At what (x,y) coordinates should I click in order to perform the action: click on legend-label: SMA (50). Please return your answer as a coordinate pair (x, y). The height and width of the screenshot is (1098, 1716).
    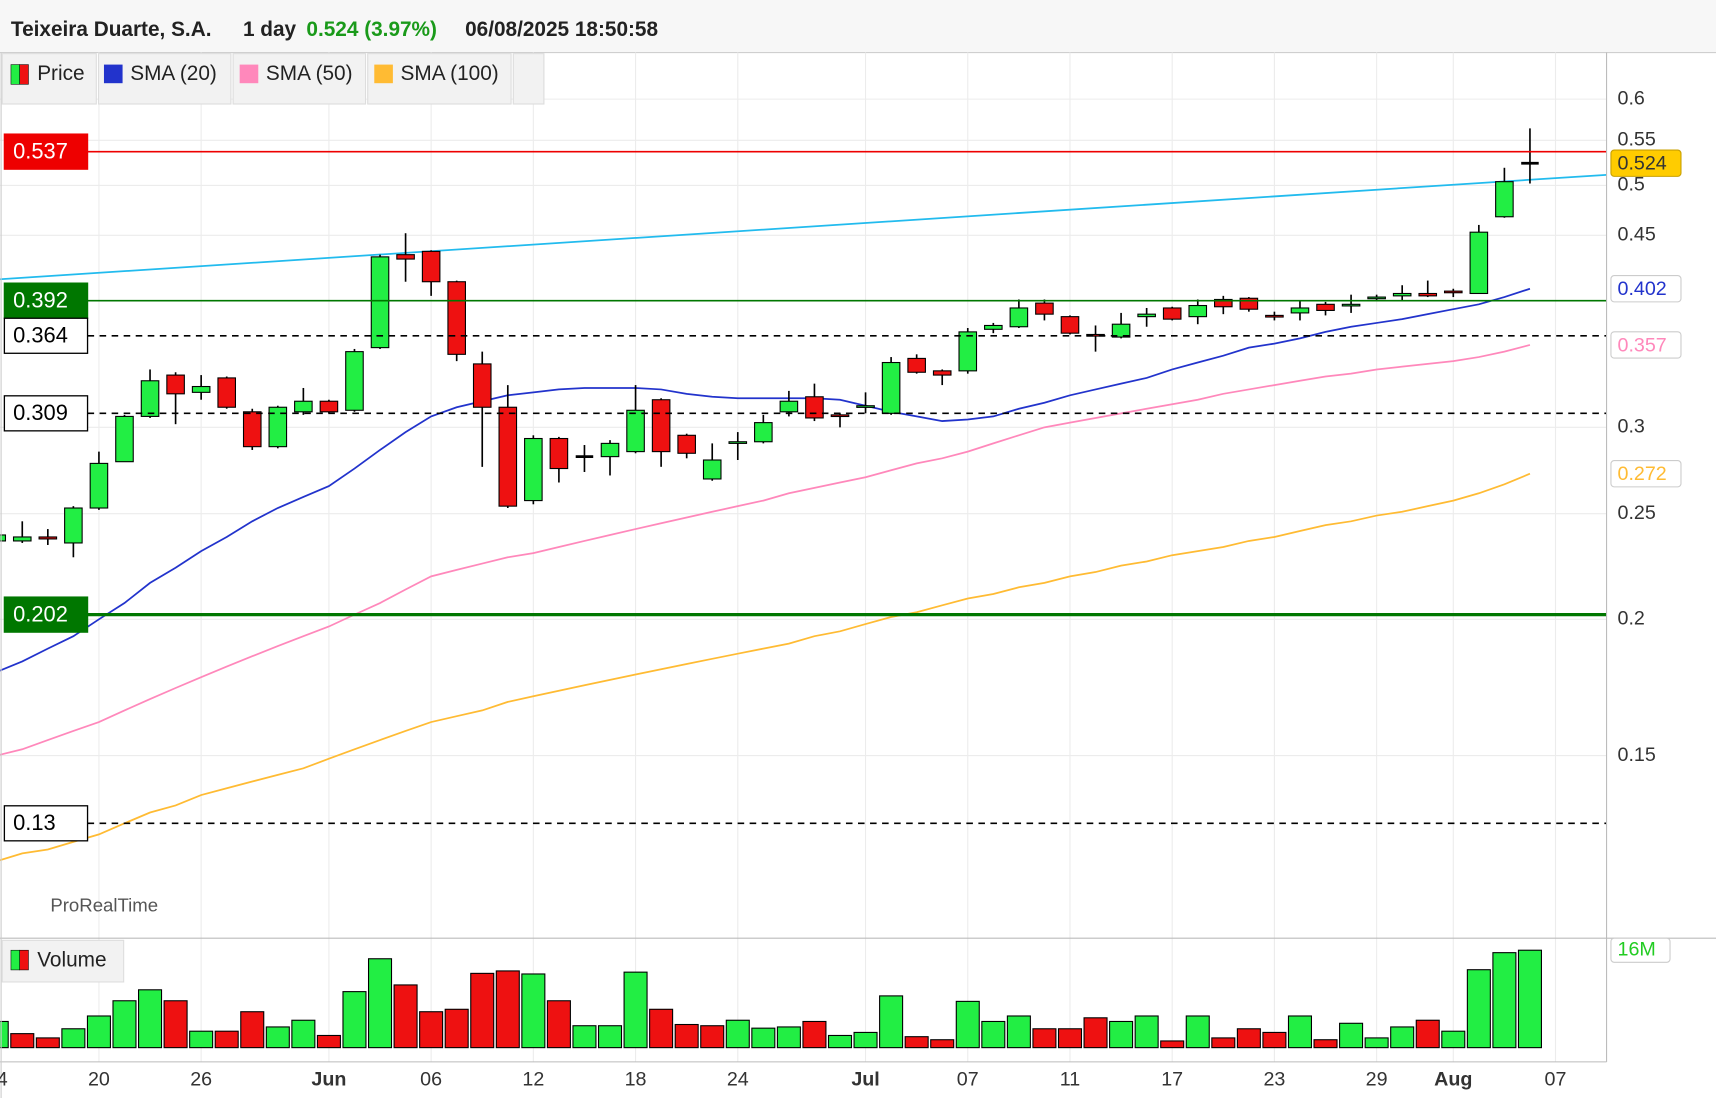
    Looking at the image, I should click on (309, 73).